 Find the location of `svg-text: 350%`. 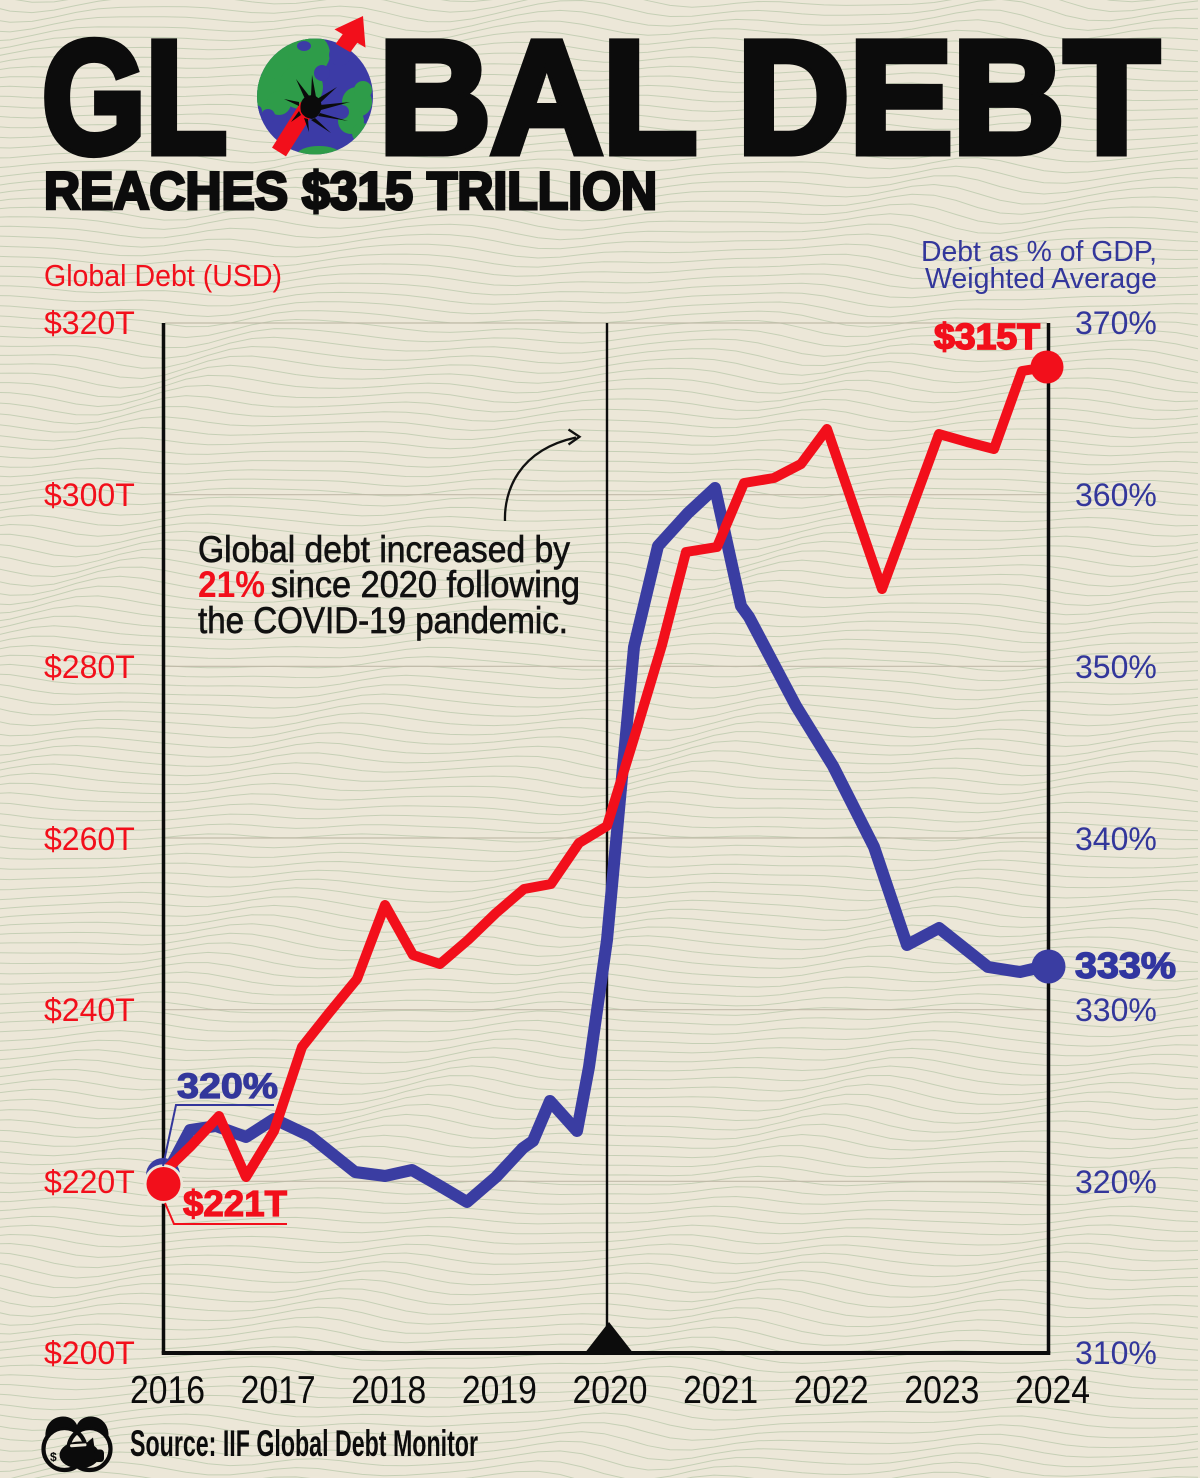

svg-text: 350% is located at coordinates (1116, 667).